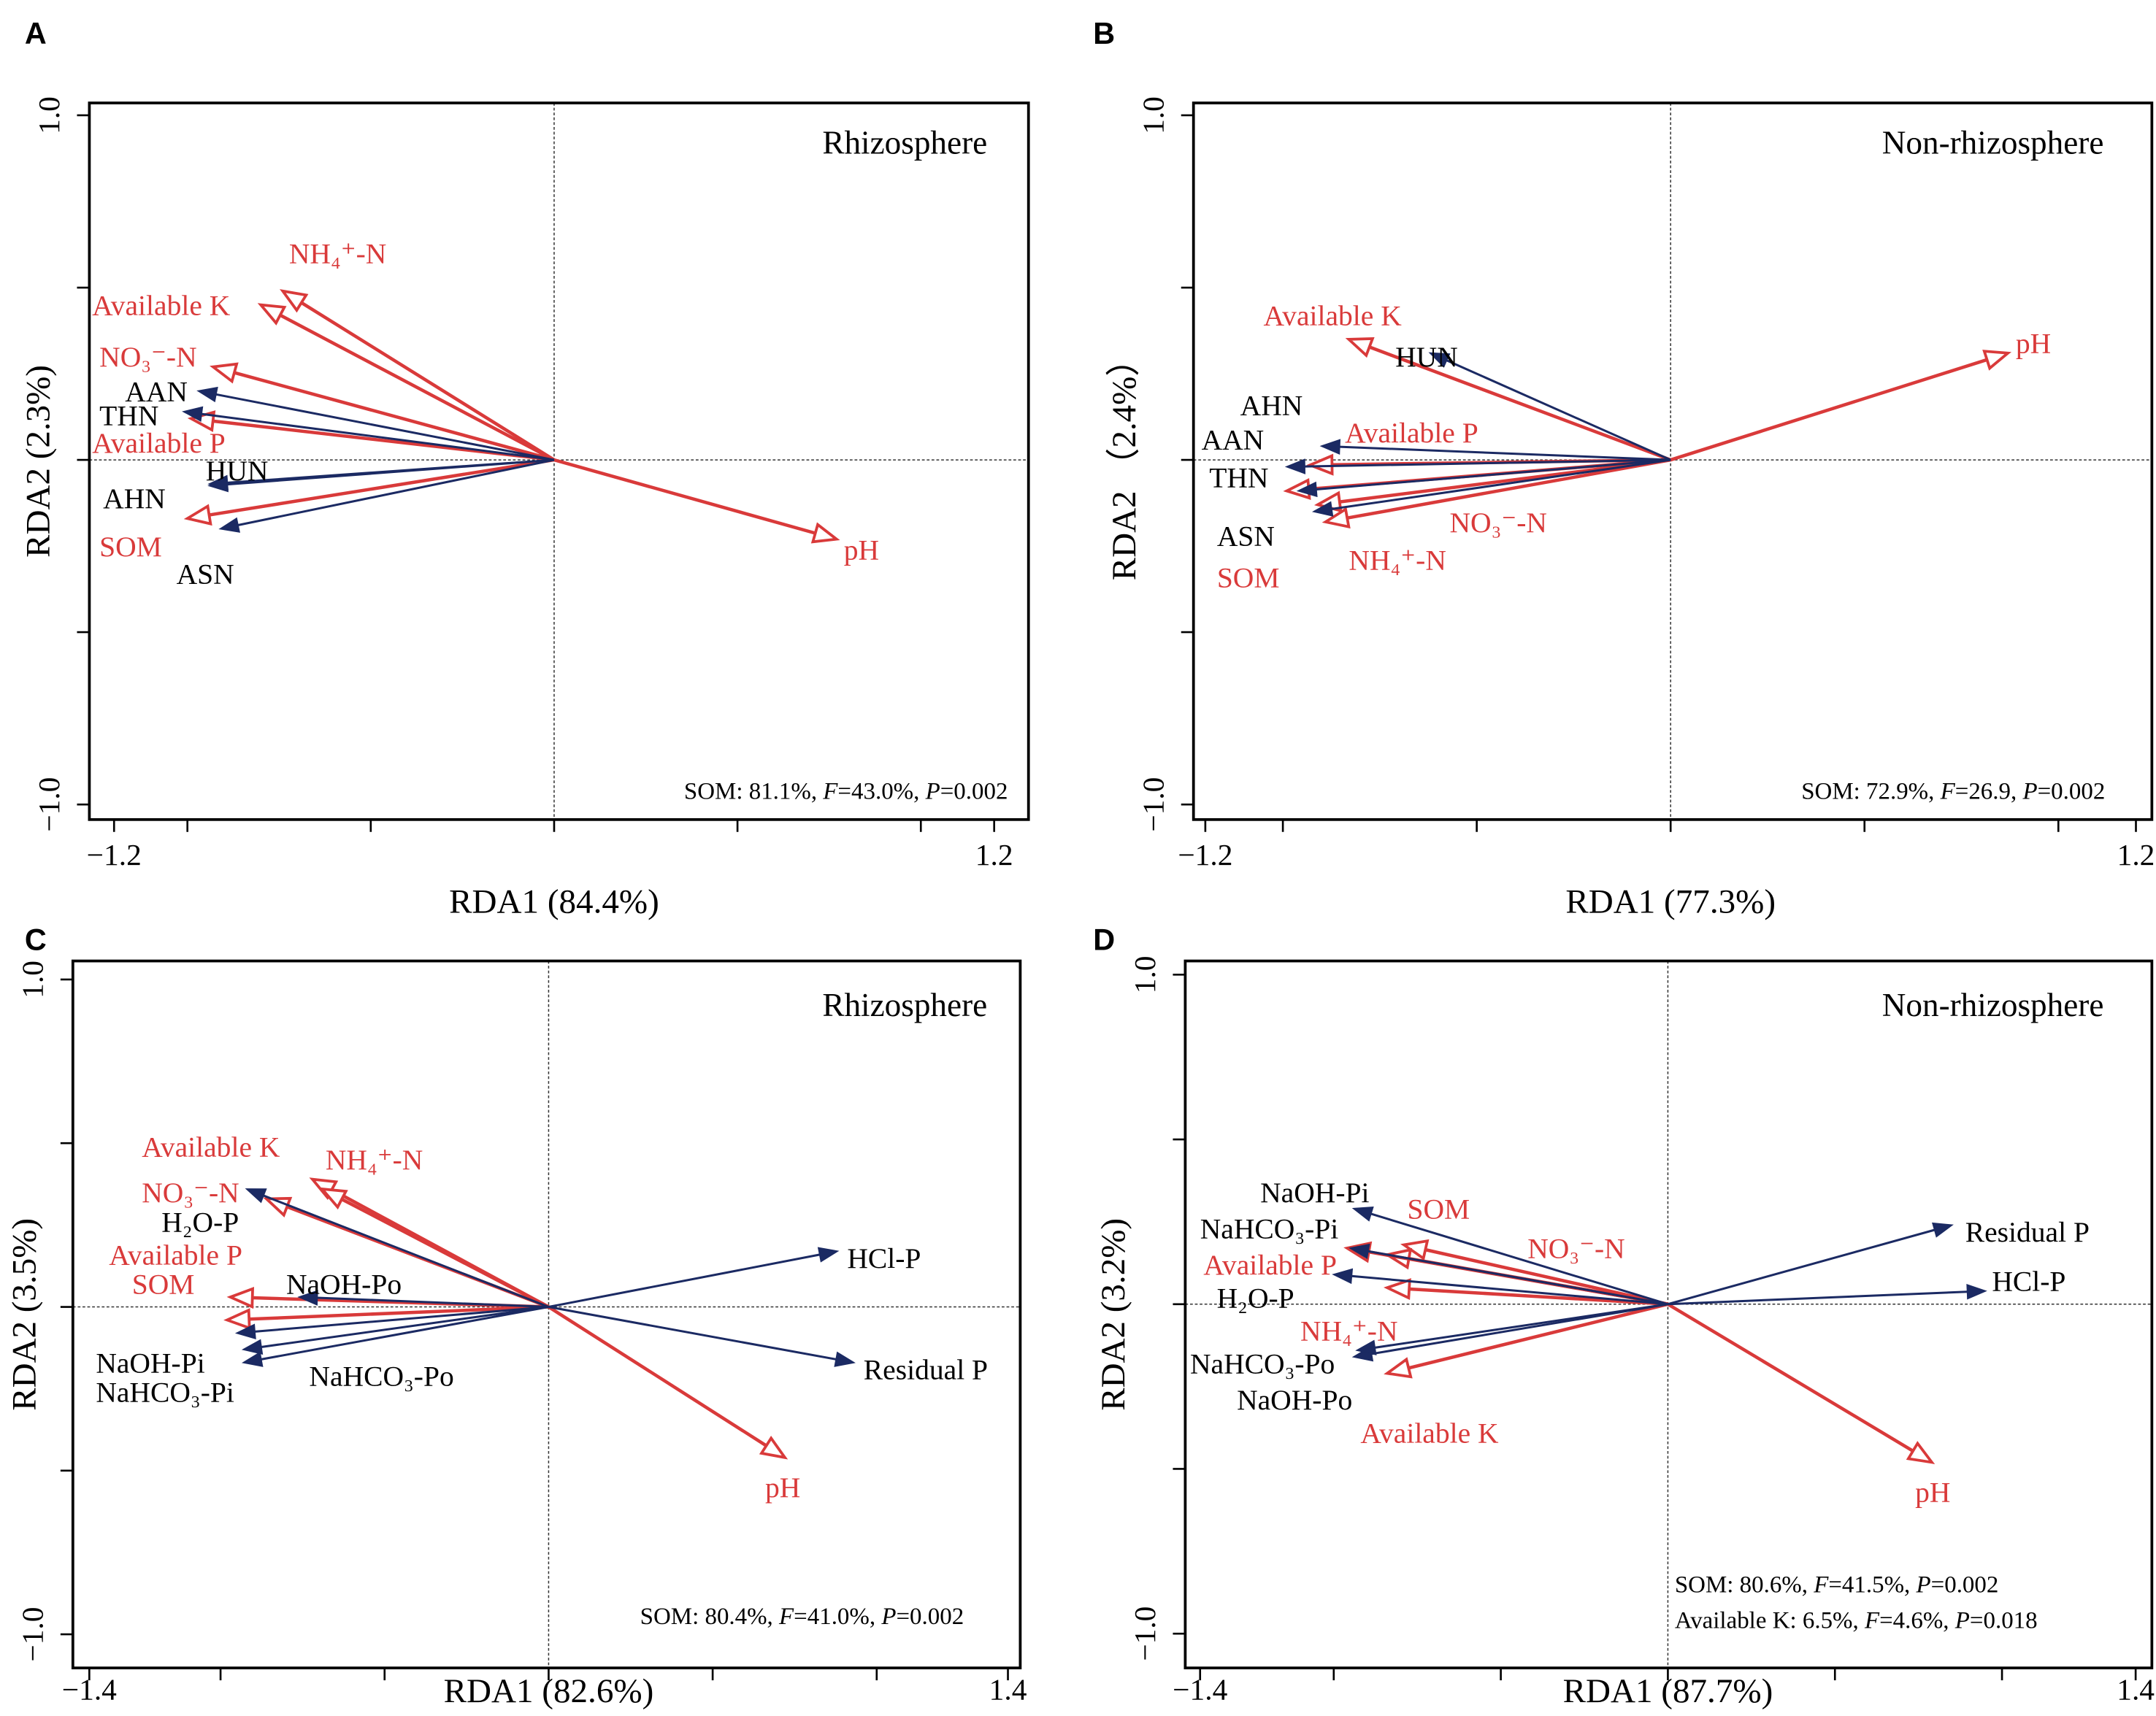  I want to click on env-vector-no-n: NO₃⁻-N, so click(327, 402).